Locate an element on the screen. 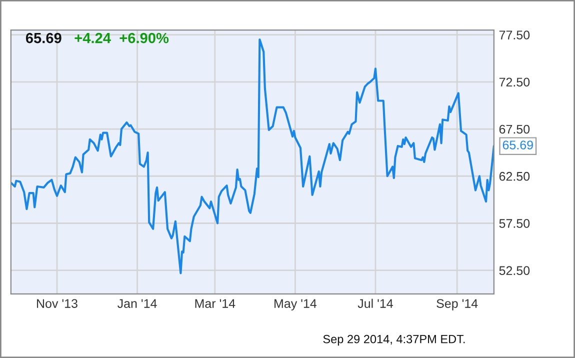 This screenshot has width=575, height=358. x-tick-label: Sep '14 is located at coordinates (457, 304).